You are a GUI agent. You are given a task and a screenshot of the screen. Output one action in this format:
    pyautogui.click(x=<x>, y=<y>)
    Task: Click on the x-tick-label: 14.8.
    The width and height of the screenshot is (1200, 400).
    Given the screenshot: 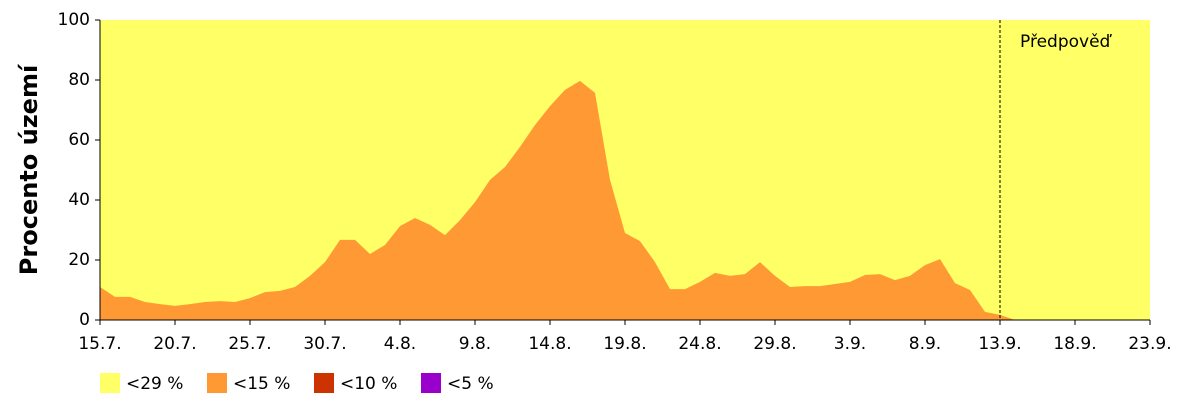 What is the action you would take?
    pyautogui.click(x=549, y=344)
    